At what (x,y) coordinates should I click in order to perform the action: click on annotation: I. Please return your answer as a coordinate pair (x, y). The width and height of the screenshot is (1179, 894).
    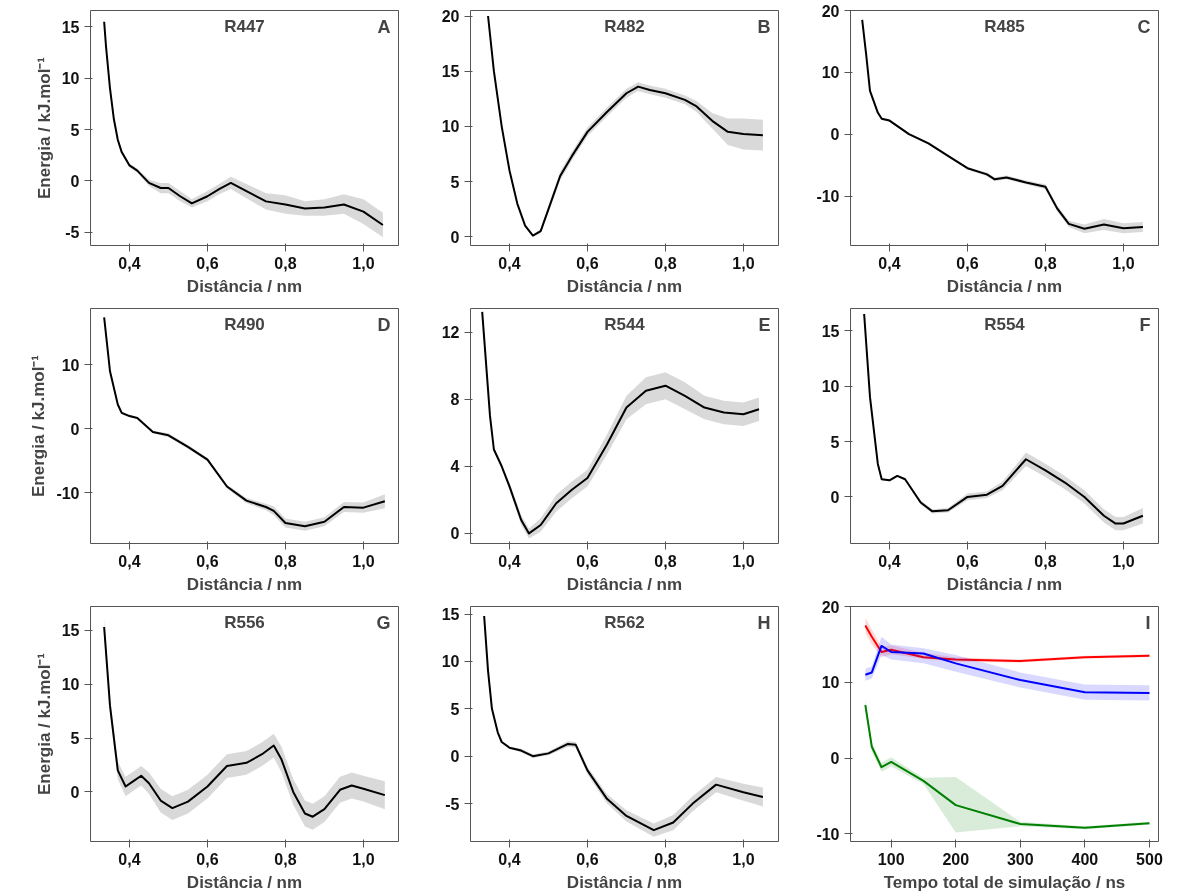
    Looking at the image, I should click on (1148, 622).